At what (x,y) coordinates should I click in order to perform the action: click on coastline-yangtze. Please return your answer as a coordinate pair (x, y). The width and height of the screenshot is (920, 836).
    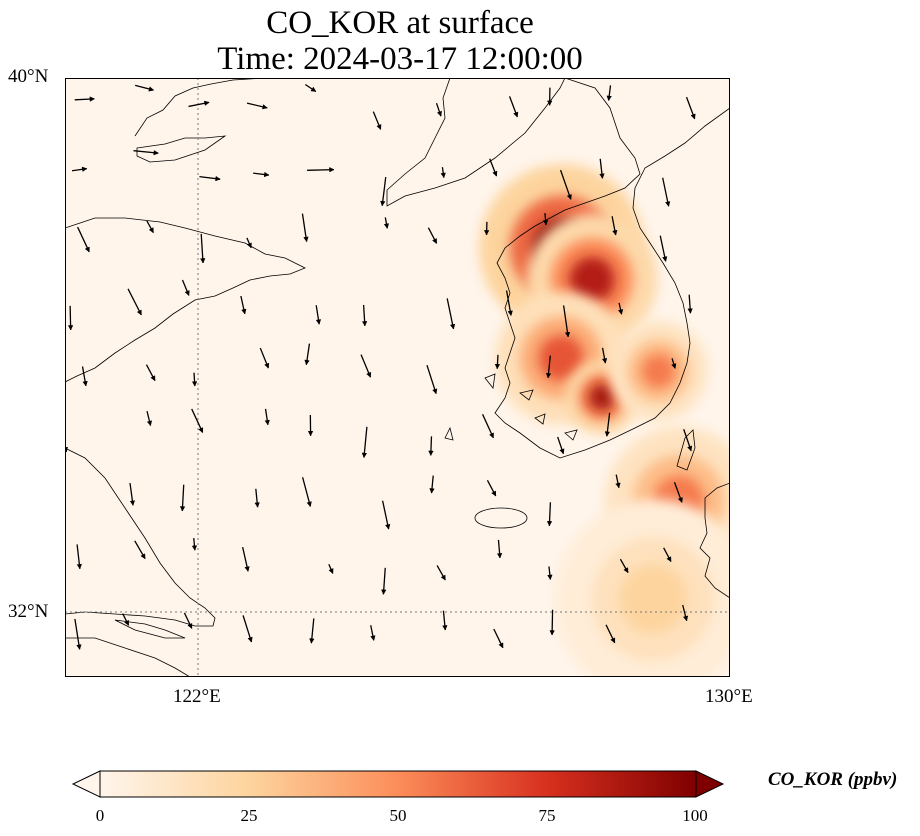
    Looking at the image, I should click on (128, 657).